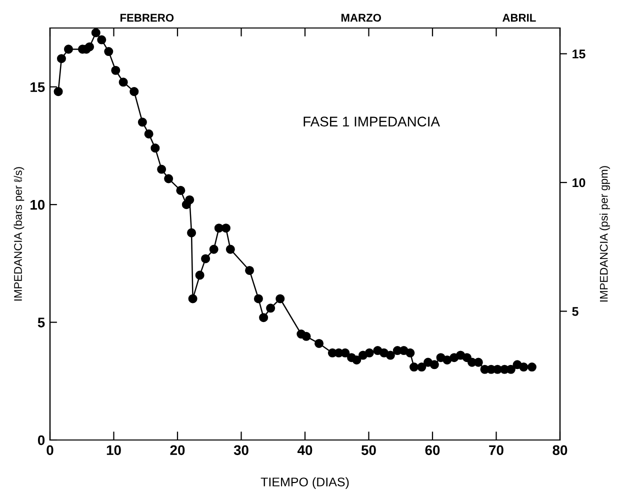  What do you see at coordinates (579, 54) in the screenshot?
I see `y2-tick-label: 15` at bounding box center [579, 54].